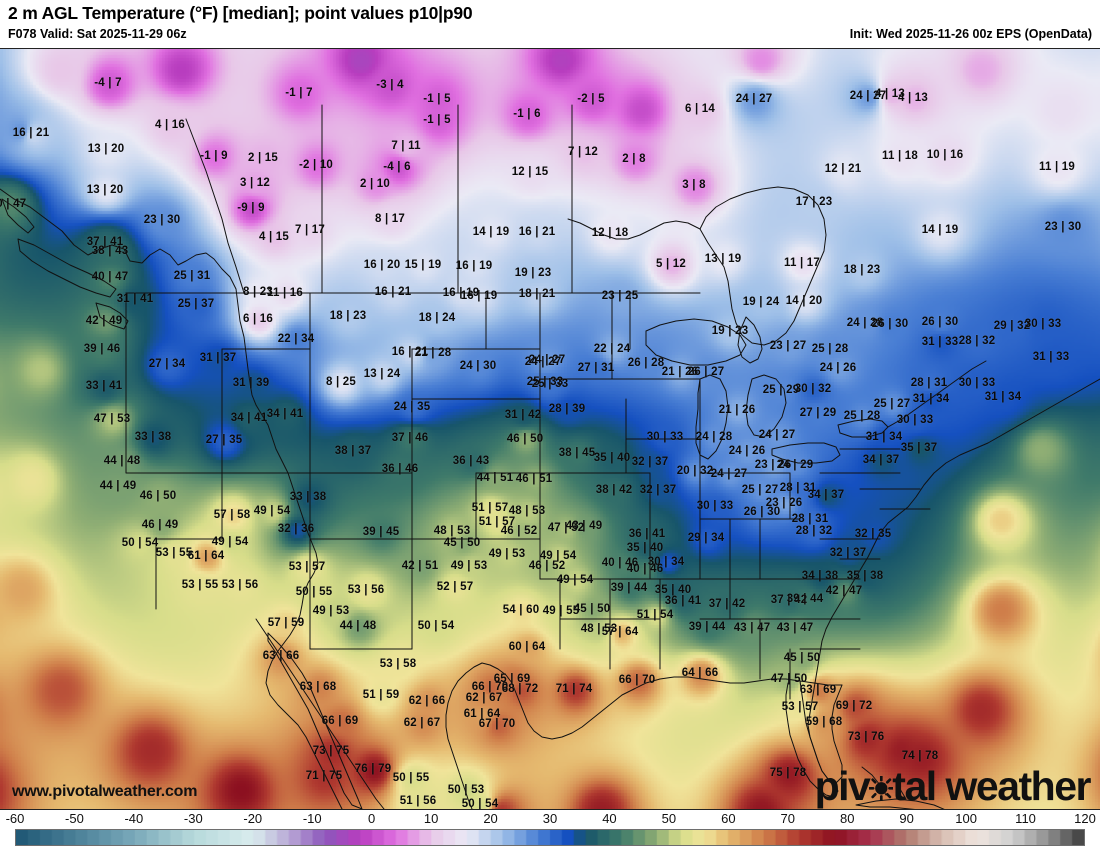 The image size is (1100, 850). Describe the element at coordinates (880, 784) in the screenshot. I see `sun-icon` at that location.